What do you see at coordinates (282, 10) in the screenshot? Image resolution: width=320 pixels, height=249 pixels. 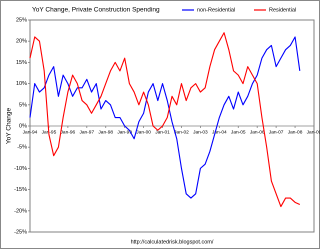 I see `legend-label: Residential` at bounding box center [282, 10].